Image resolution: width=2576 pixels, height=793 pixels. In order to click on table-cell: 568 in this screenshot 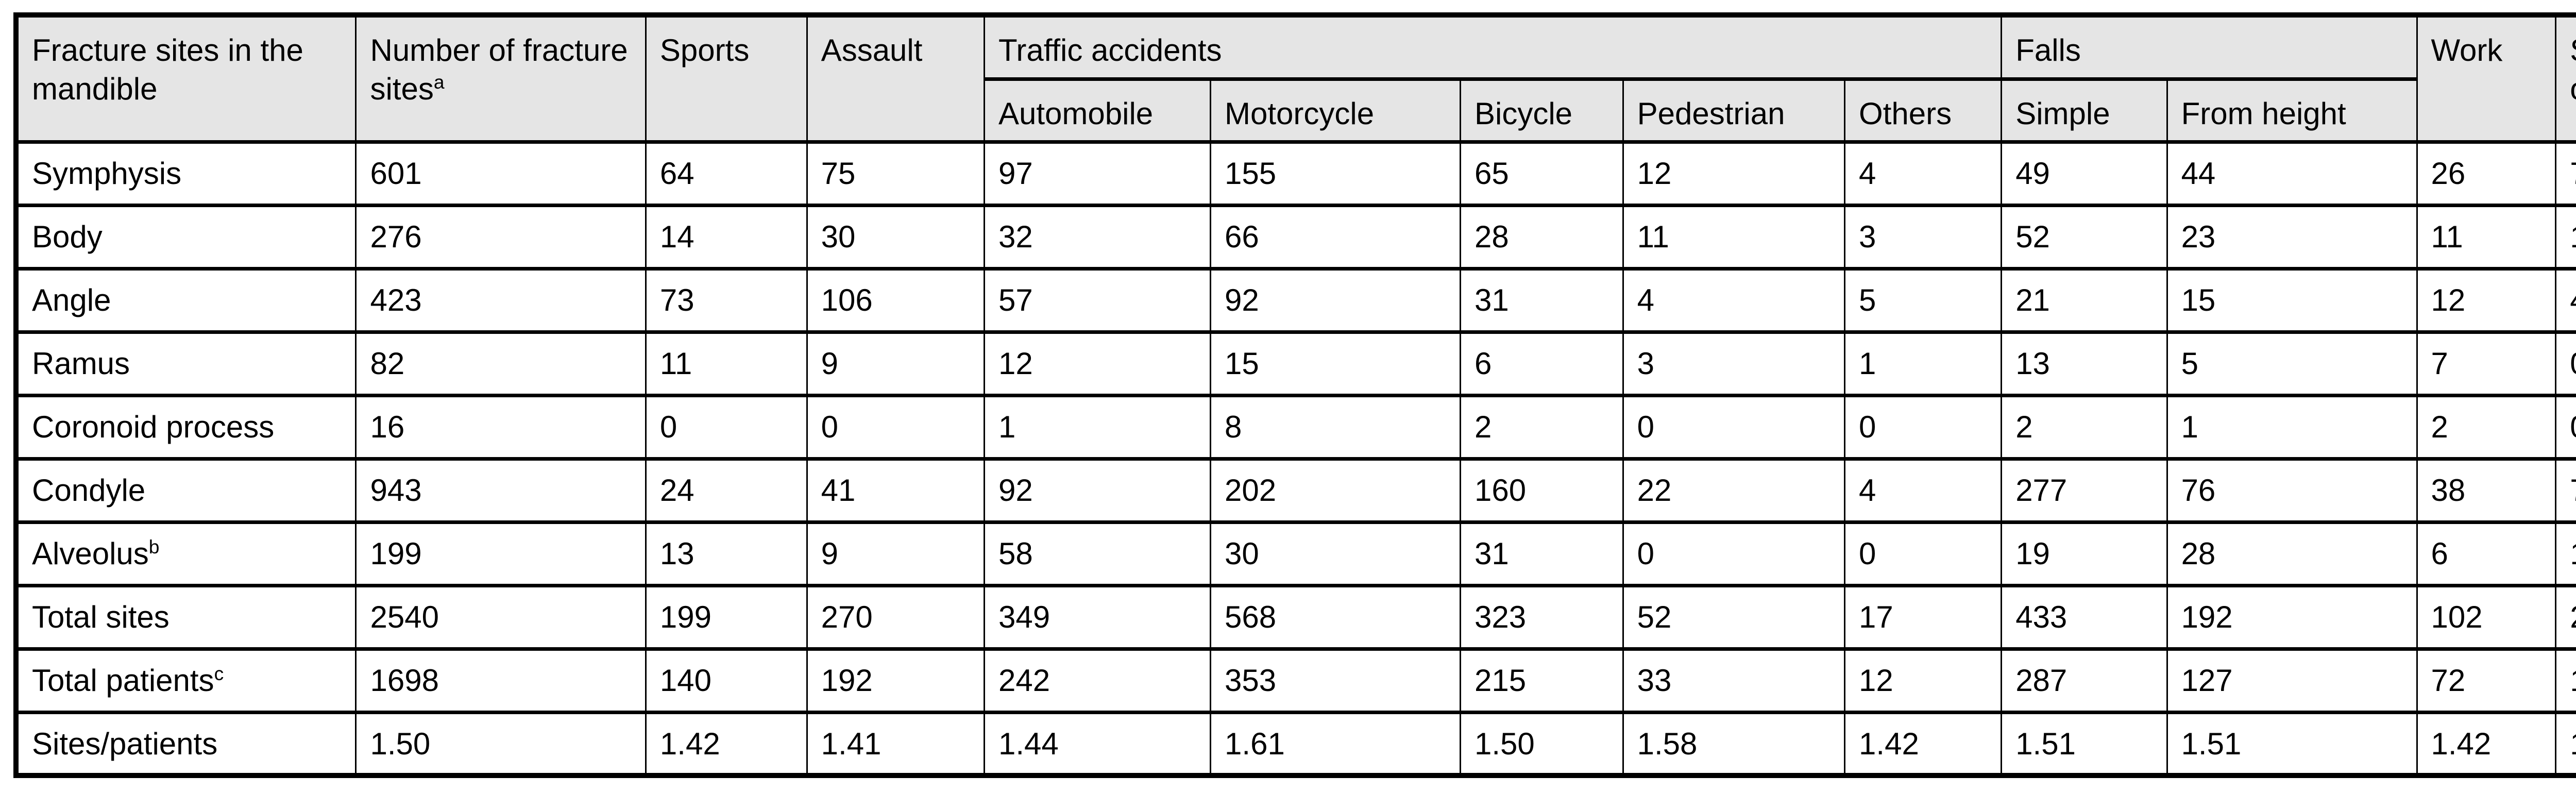, I will do `click(1335, 617)`.